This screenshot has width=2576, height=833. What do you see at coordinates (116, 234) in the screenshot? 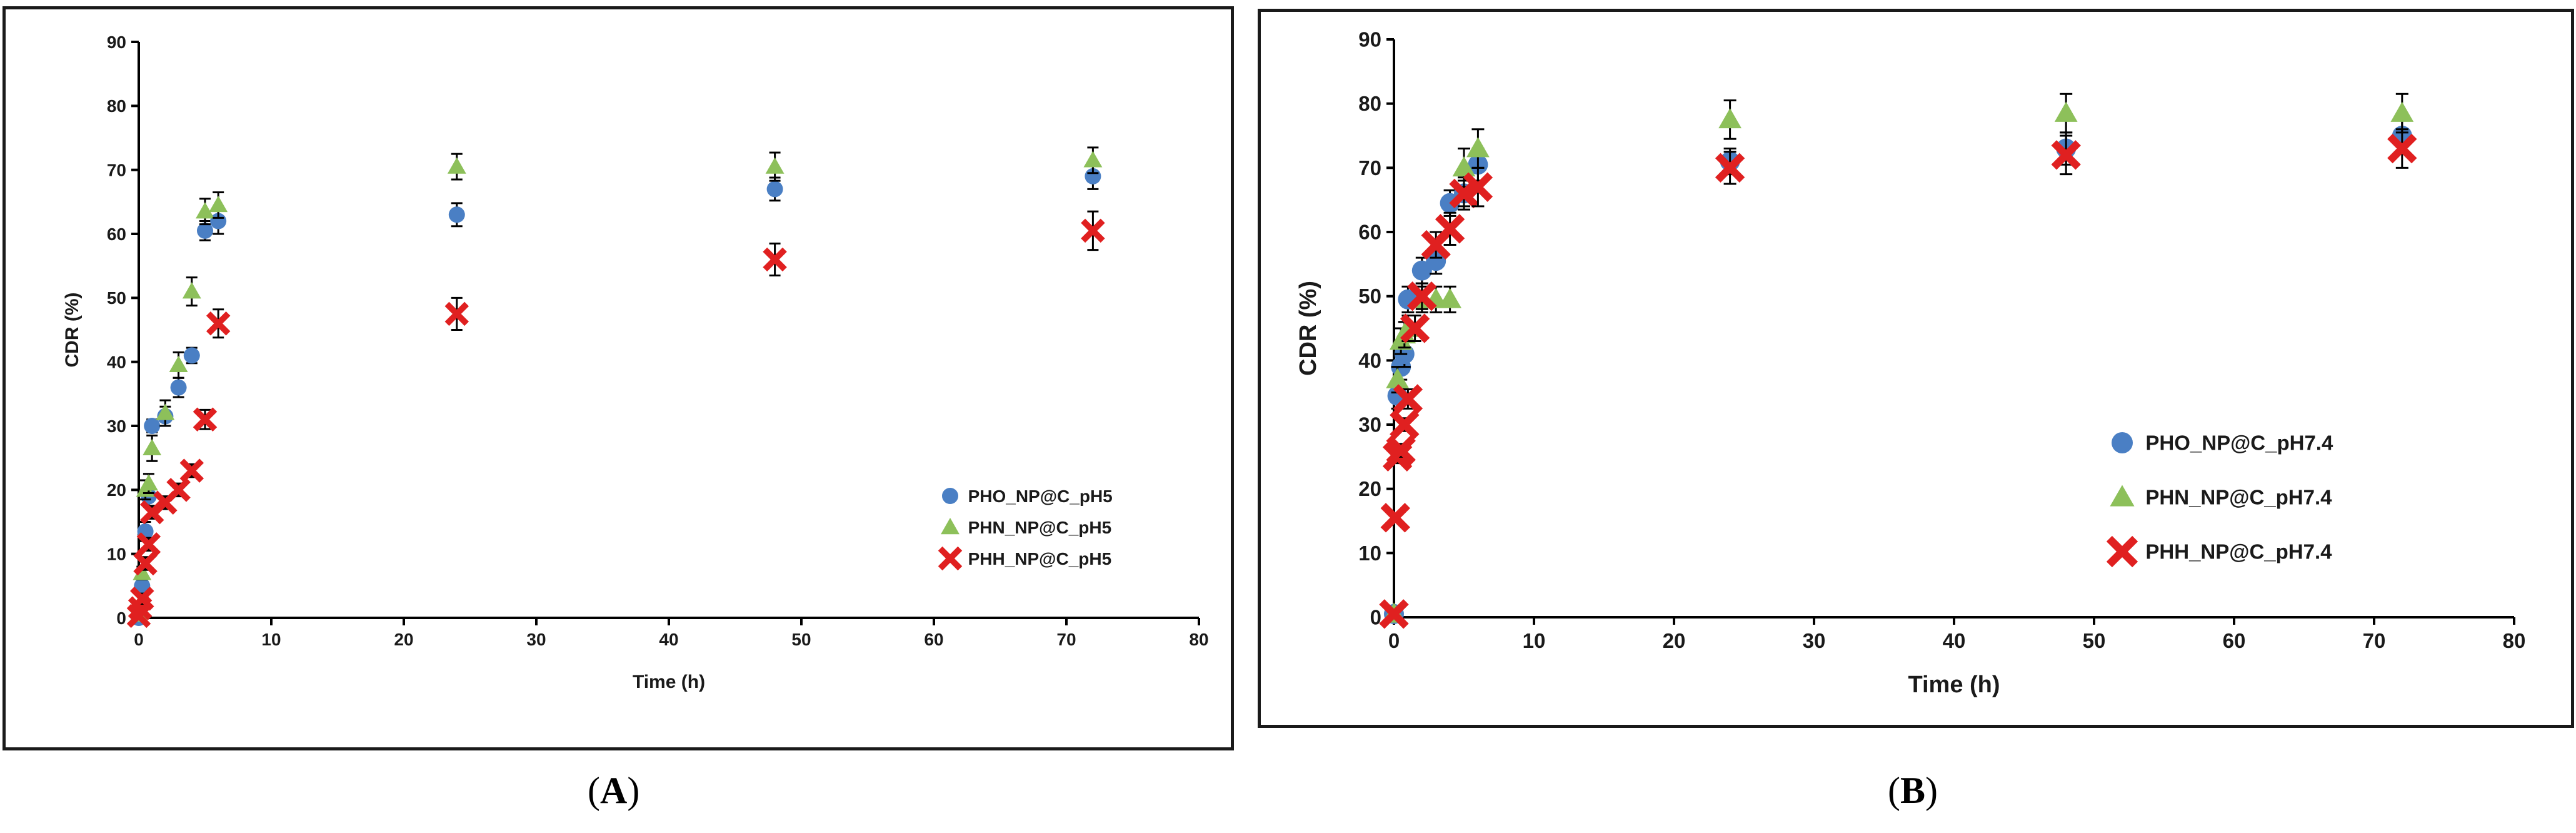
I see `panel-a-y-tick-label: 60` at bounding box center [116, 234].